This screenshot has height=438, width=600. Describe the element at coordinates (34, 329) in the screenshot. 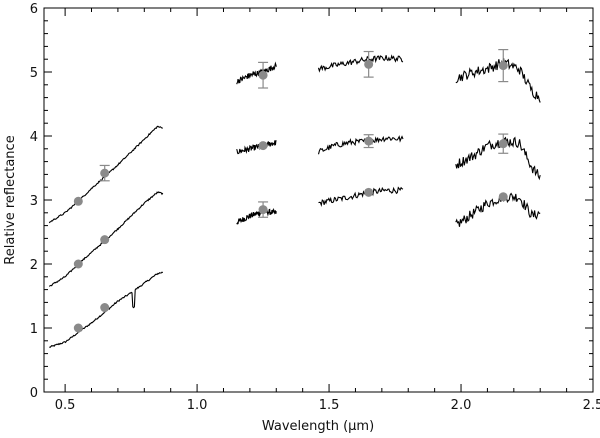

I see `y-tick-label: 1` at that location.